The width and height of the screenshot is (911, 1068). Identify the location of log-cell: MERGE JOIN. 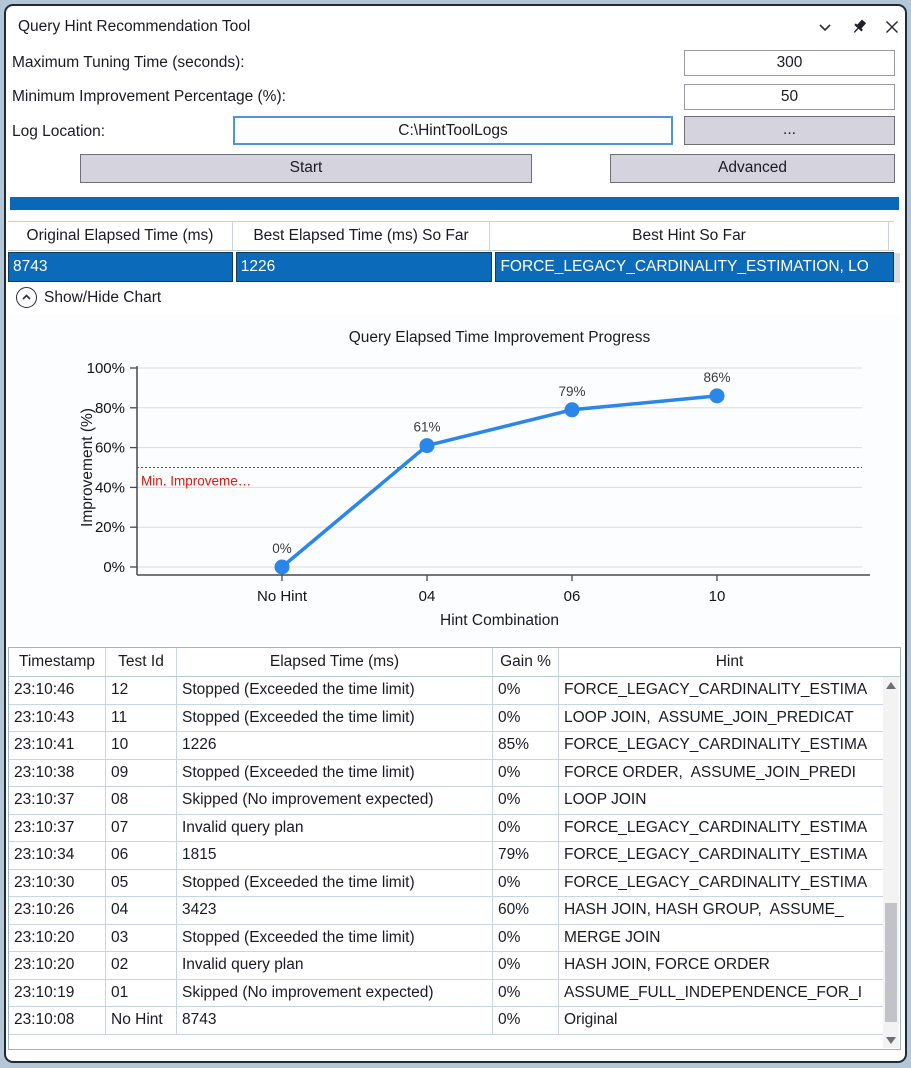
(612, 937).